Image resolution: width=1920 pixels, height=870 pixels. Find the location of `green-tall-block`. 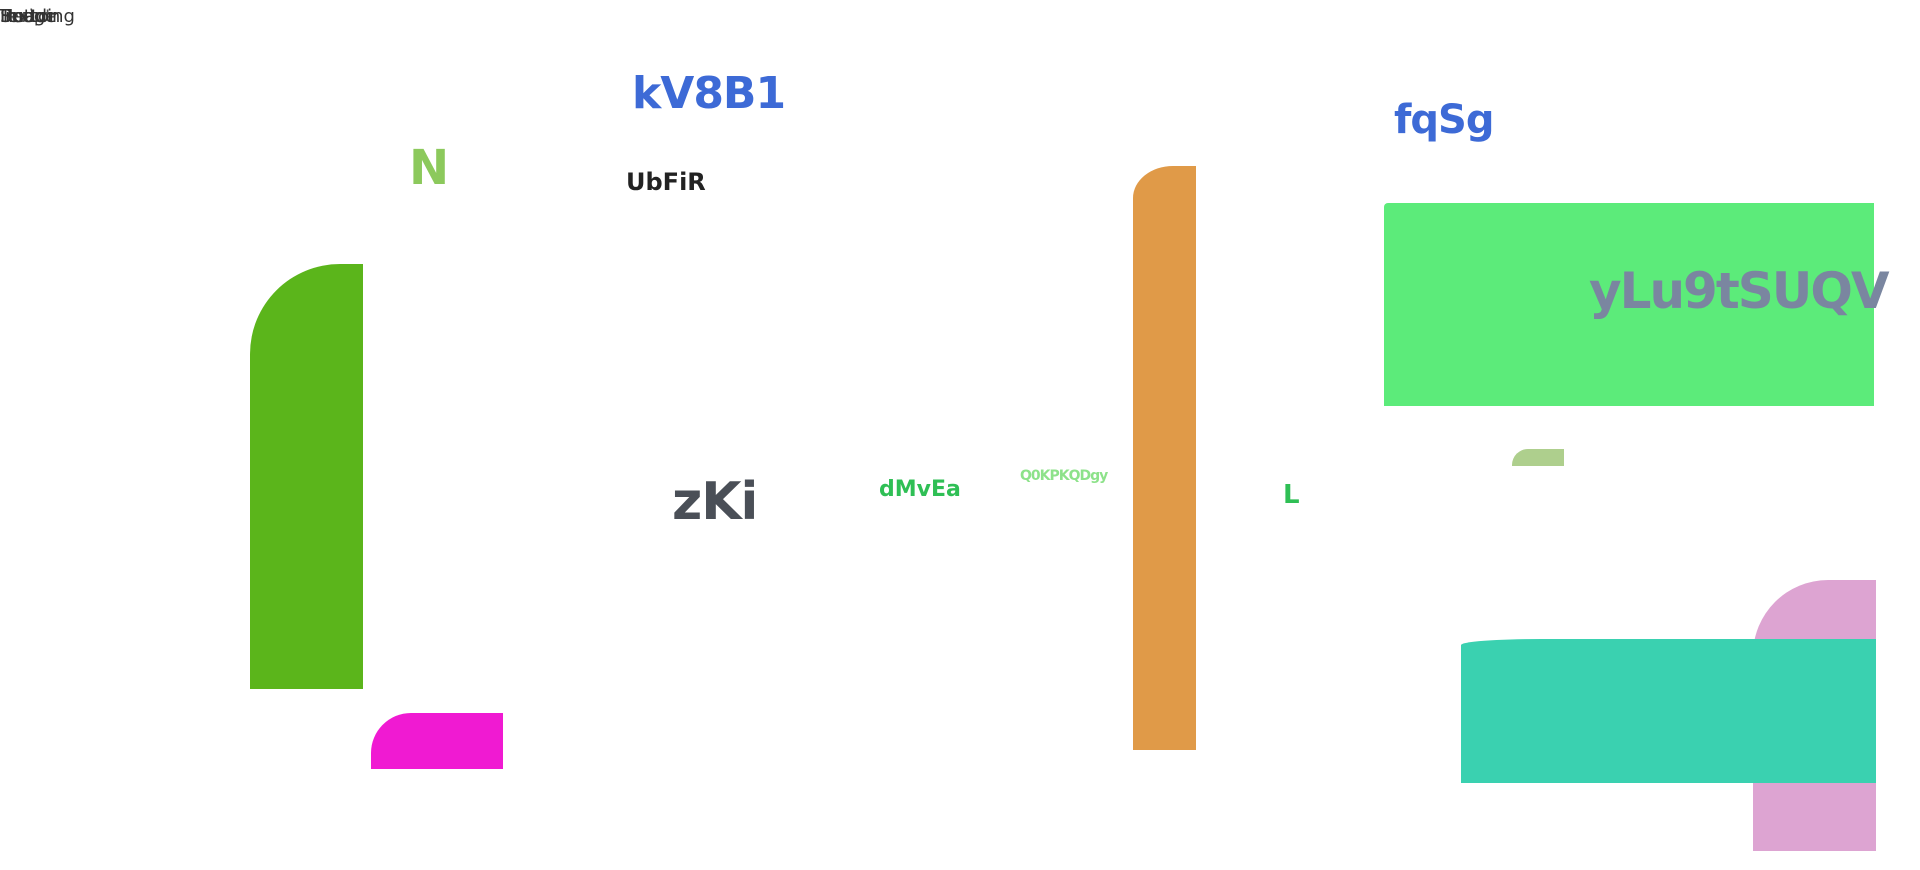

green-tall-block is located at coordinates (306, 476).